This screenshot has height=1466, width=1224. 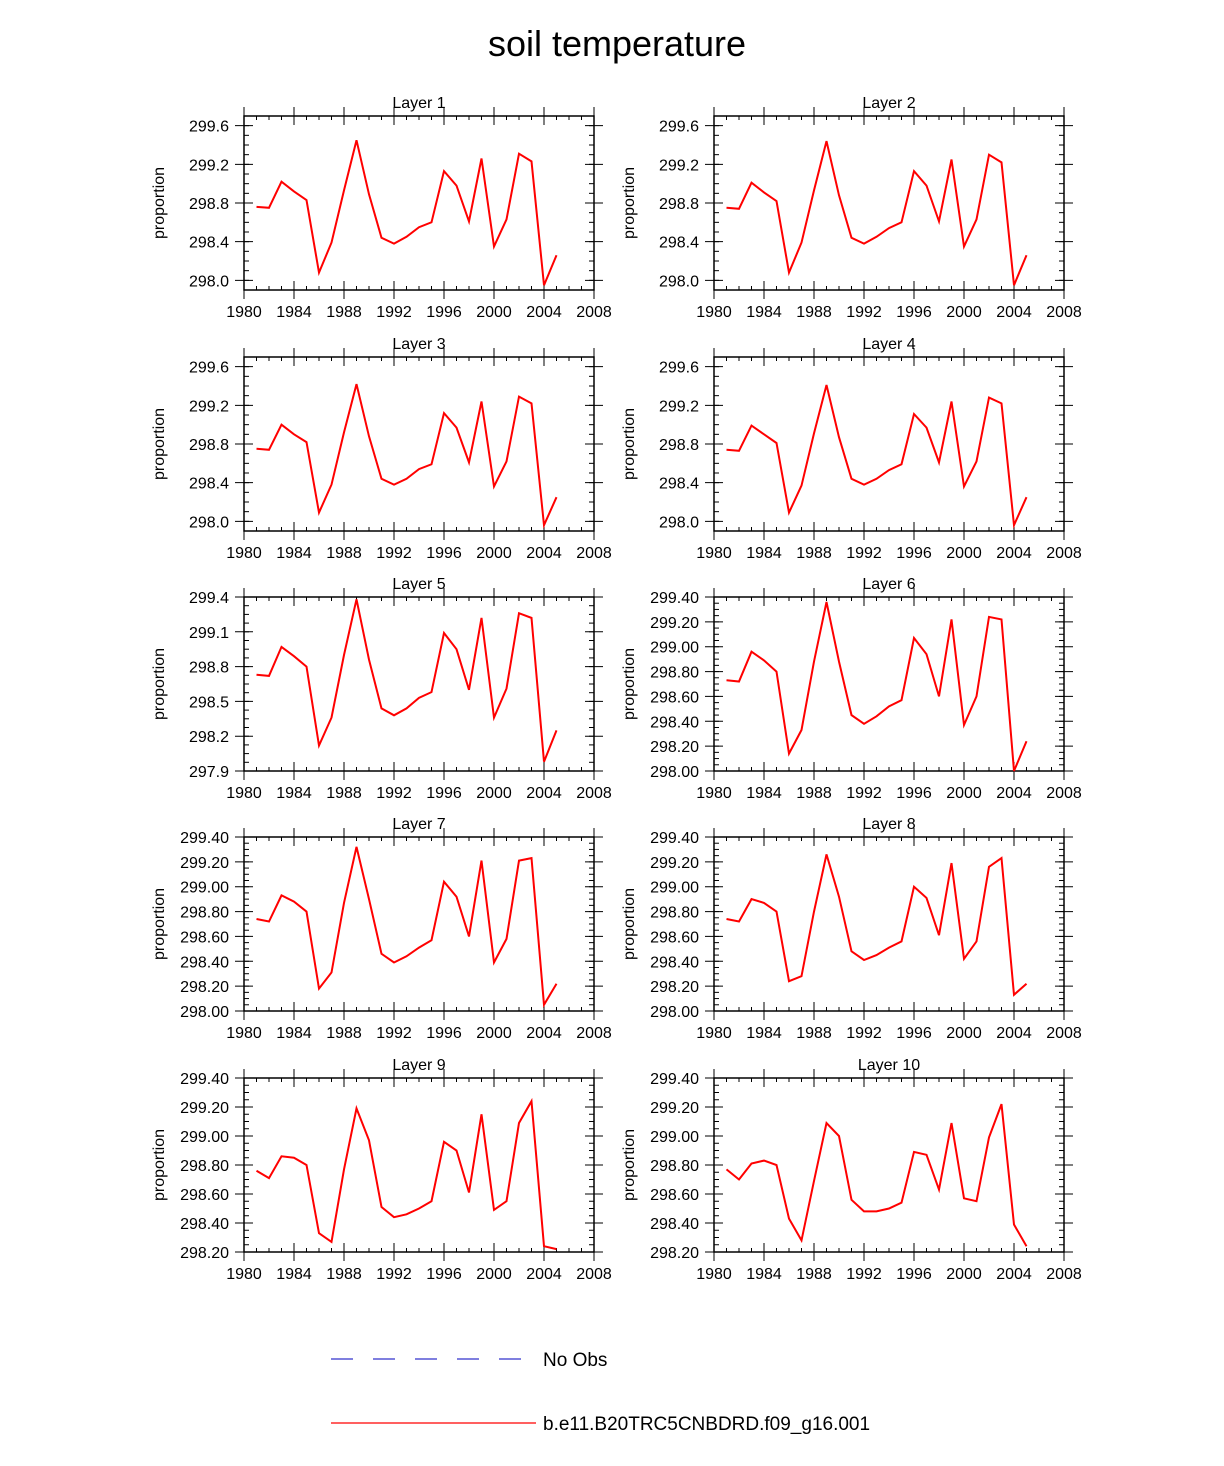 What do you see at coordinates (600, 1392) in the screenshot?
I see `legend: No Obs b.e11.B20TRC5CNBDRD.f09_g16.001` at bounding box center [600, 1392].